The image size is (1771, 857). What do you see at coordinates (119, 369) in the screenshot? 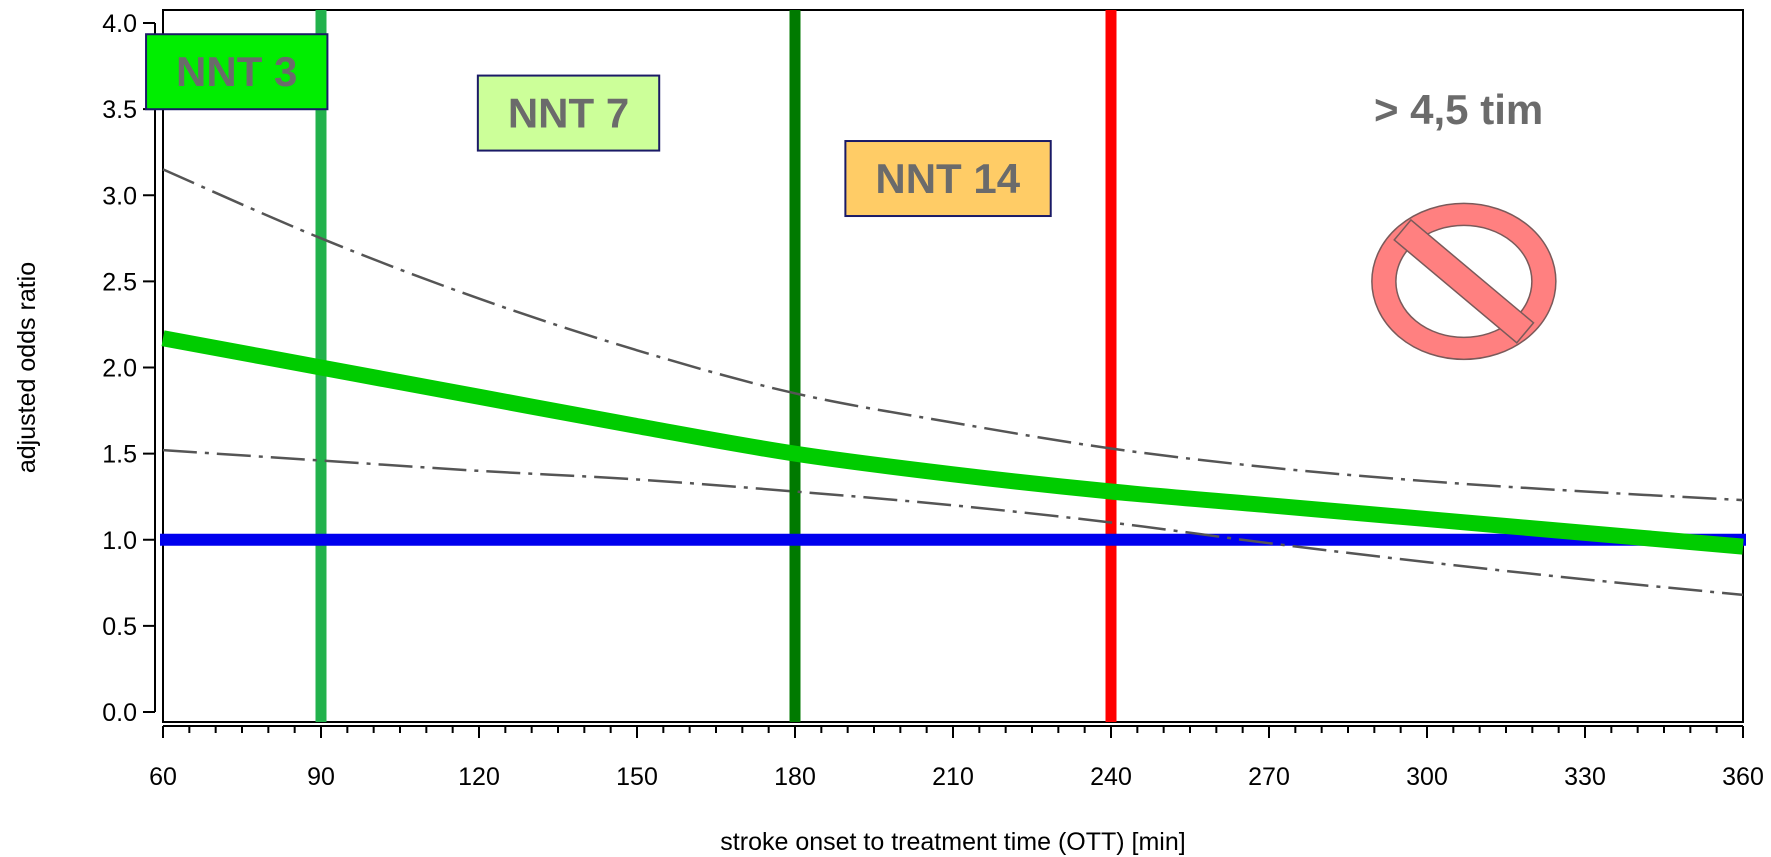
I see `y-tick-label: 2.0` at bounding box center [119, 369].